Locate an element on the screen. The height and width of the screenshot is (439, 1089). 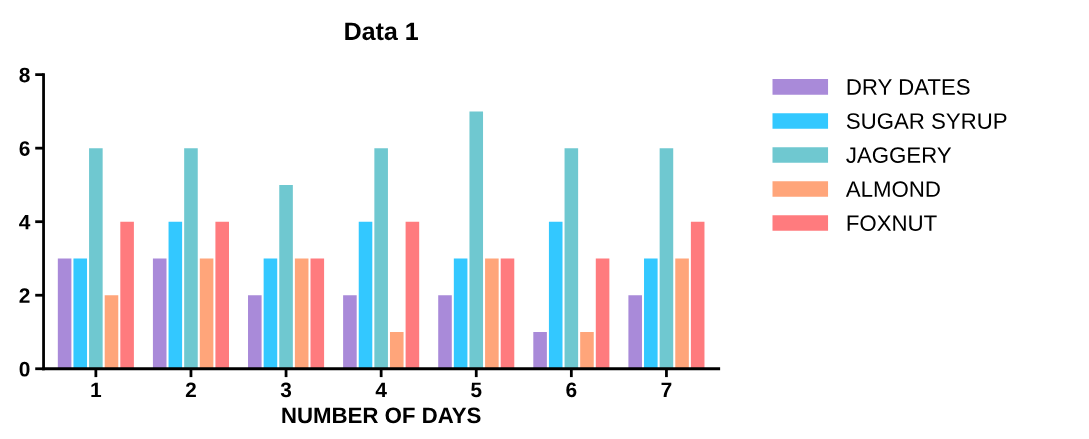
x-tick-label: 6 is located at coordinates (571, 390).